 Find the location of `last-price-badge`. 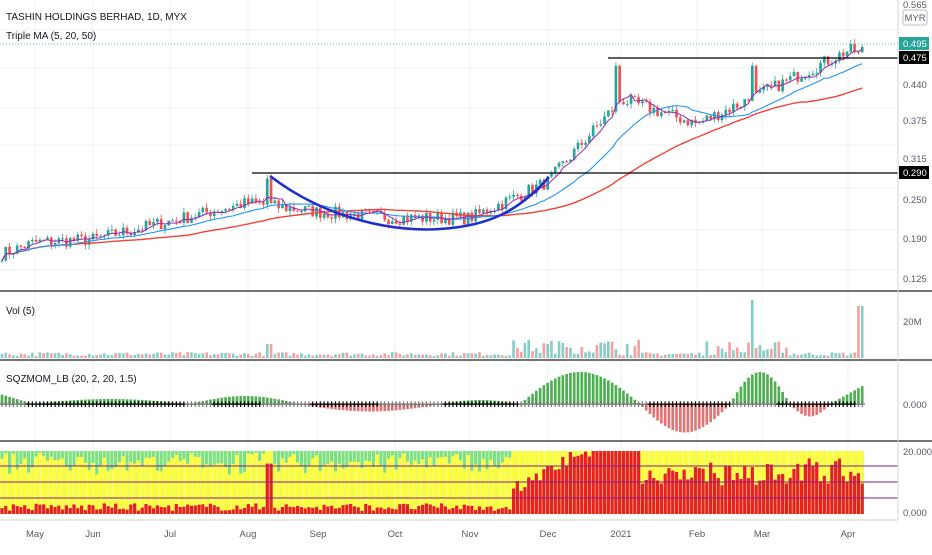

last-price-badge is located at coordinates (914, 43).